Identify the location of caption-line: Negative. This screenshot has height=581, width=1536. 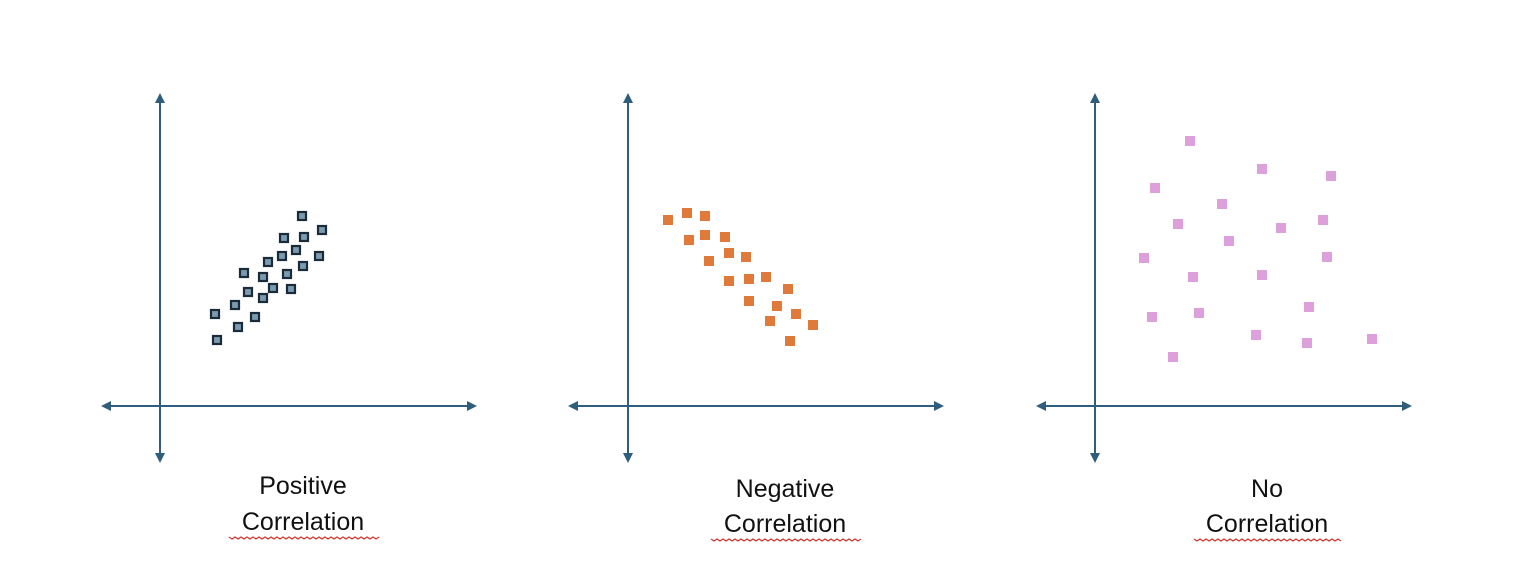
(785, 489).